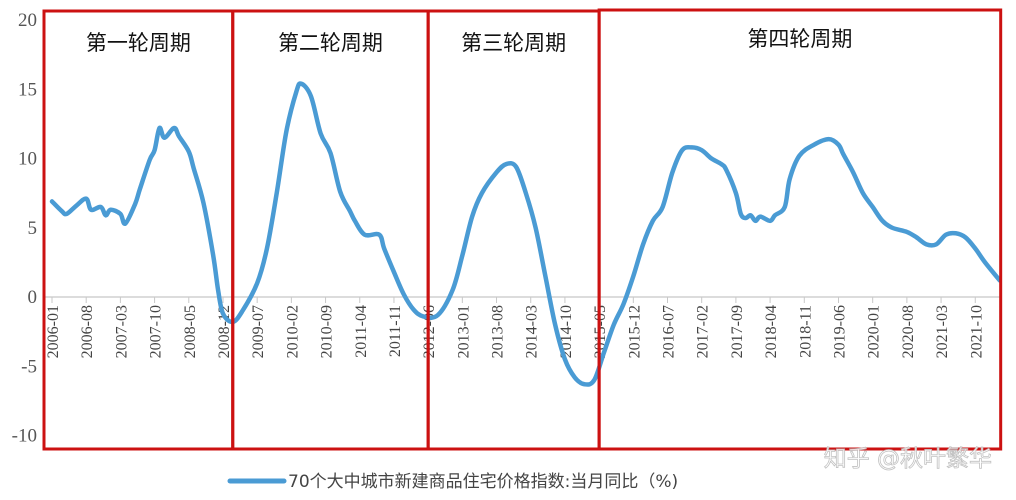  I want to click on x-tick-label: 2008-05, so click(190, 331).